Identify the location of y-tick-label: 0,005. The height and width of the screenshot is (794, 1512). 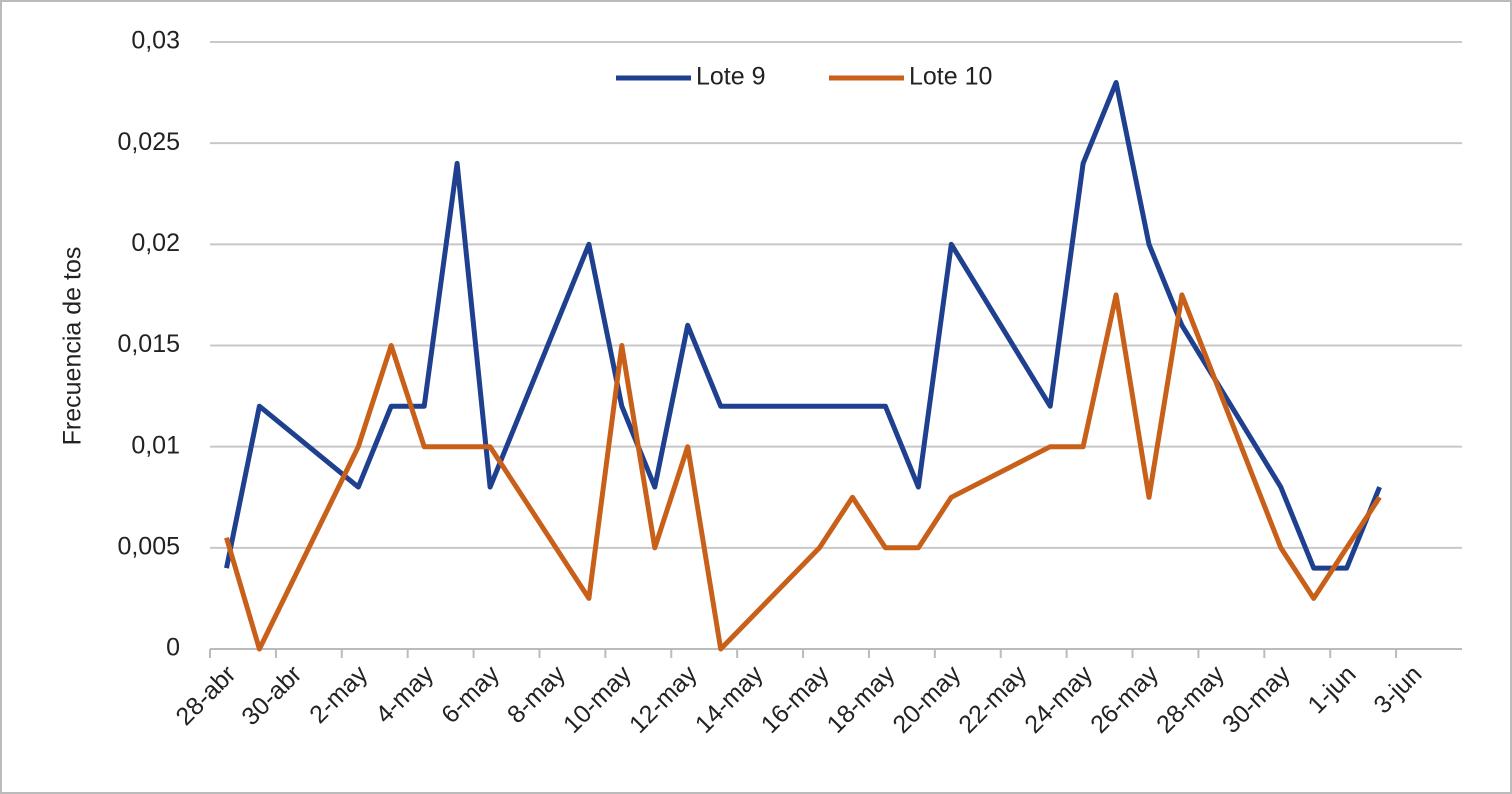
(148, 546).